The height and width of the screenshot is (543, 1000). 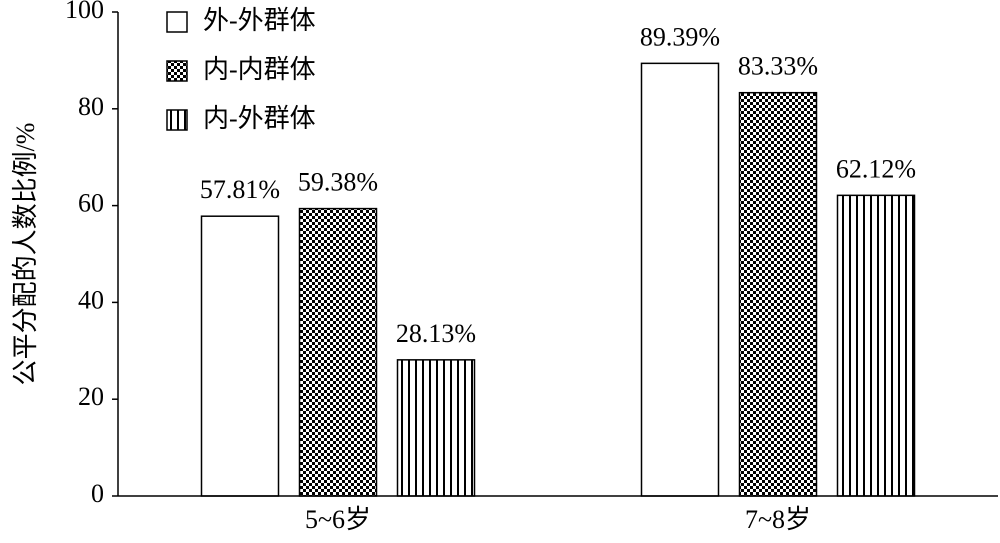 I want to click on y-tick-label: 20, so click(x=91, y=396).